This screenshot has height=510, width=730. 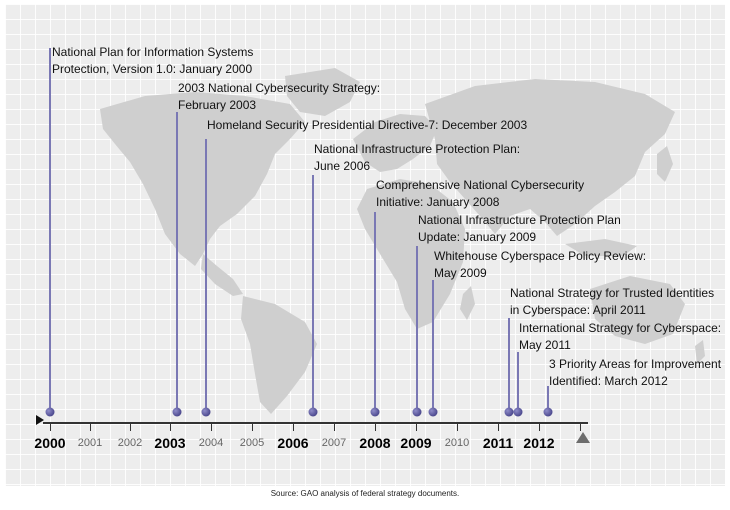 What do you see at coordinates (545, 345) in the screenshot?
I see `event-label-line: May 2011` at bounding box center [545, 345].